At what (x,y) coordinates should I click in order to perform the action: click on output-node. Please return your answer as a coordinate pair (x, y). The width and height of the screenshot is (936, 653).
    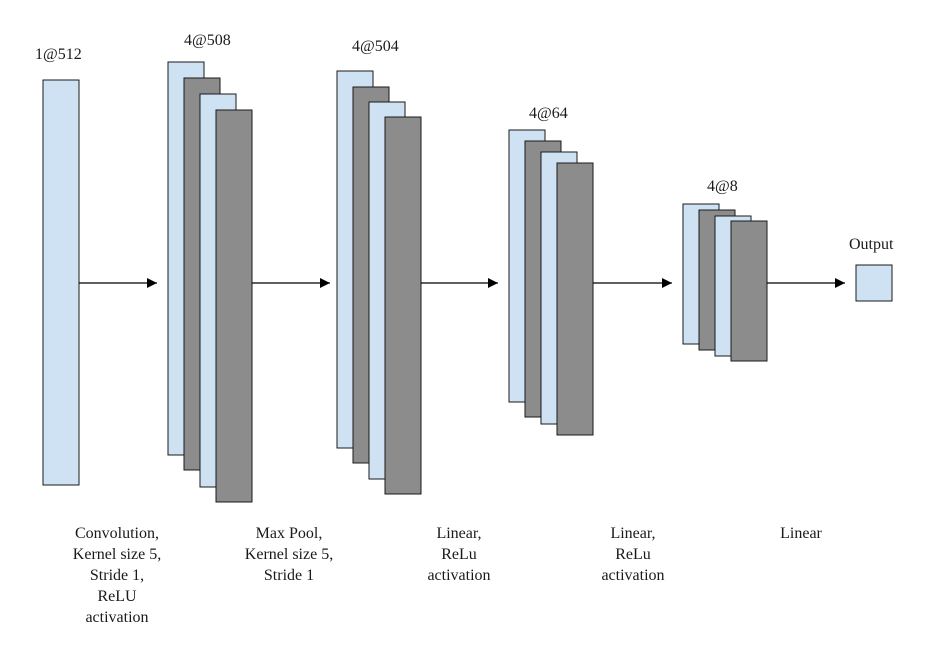
    Looking at the image, I should click on (874, 283).